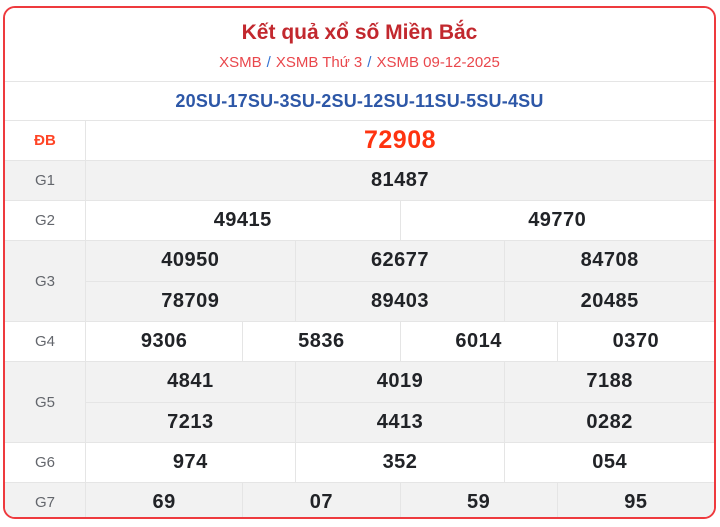 Image resolution: width=720 pixels, height=527 pixels. I want to click on prize-number: 69, so click(164, 502).